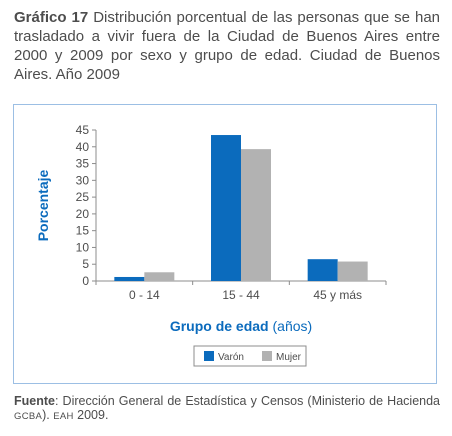 The height and width of the screenshot is (436, 452). Describe the element at coordinates (86, 205) in the screenshot. I see `y-axis: 0 5 10 15 20 25 30 35 40 45` at that location.